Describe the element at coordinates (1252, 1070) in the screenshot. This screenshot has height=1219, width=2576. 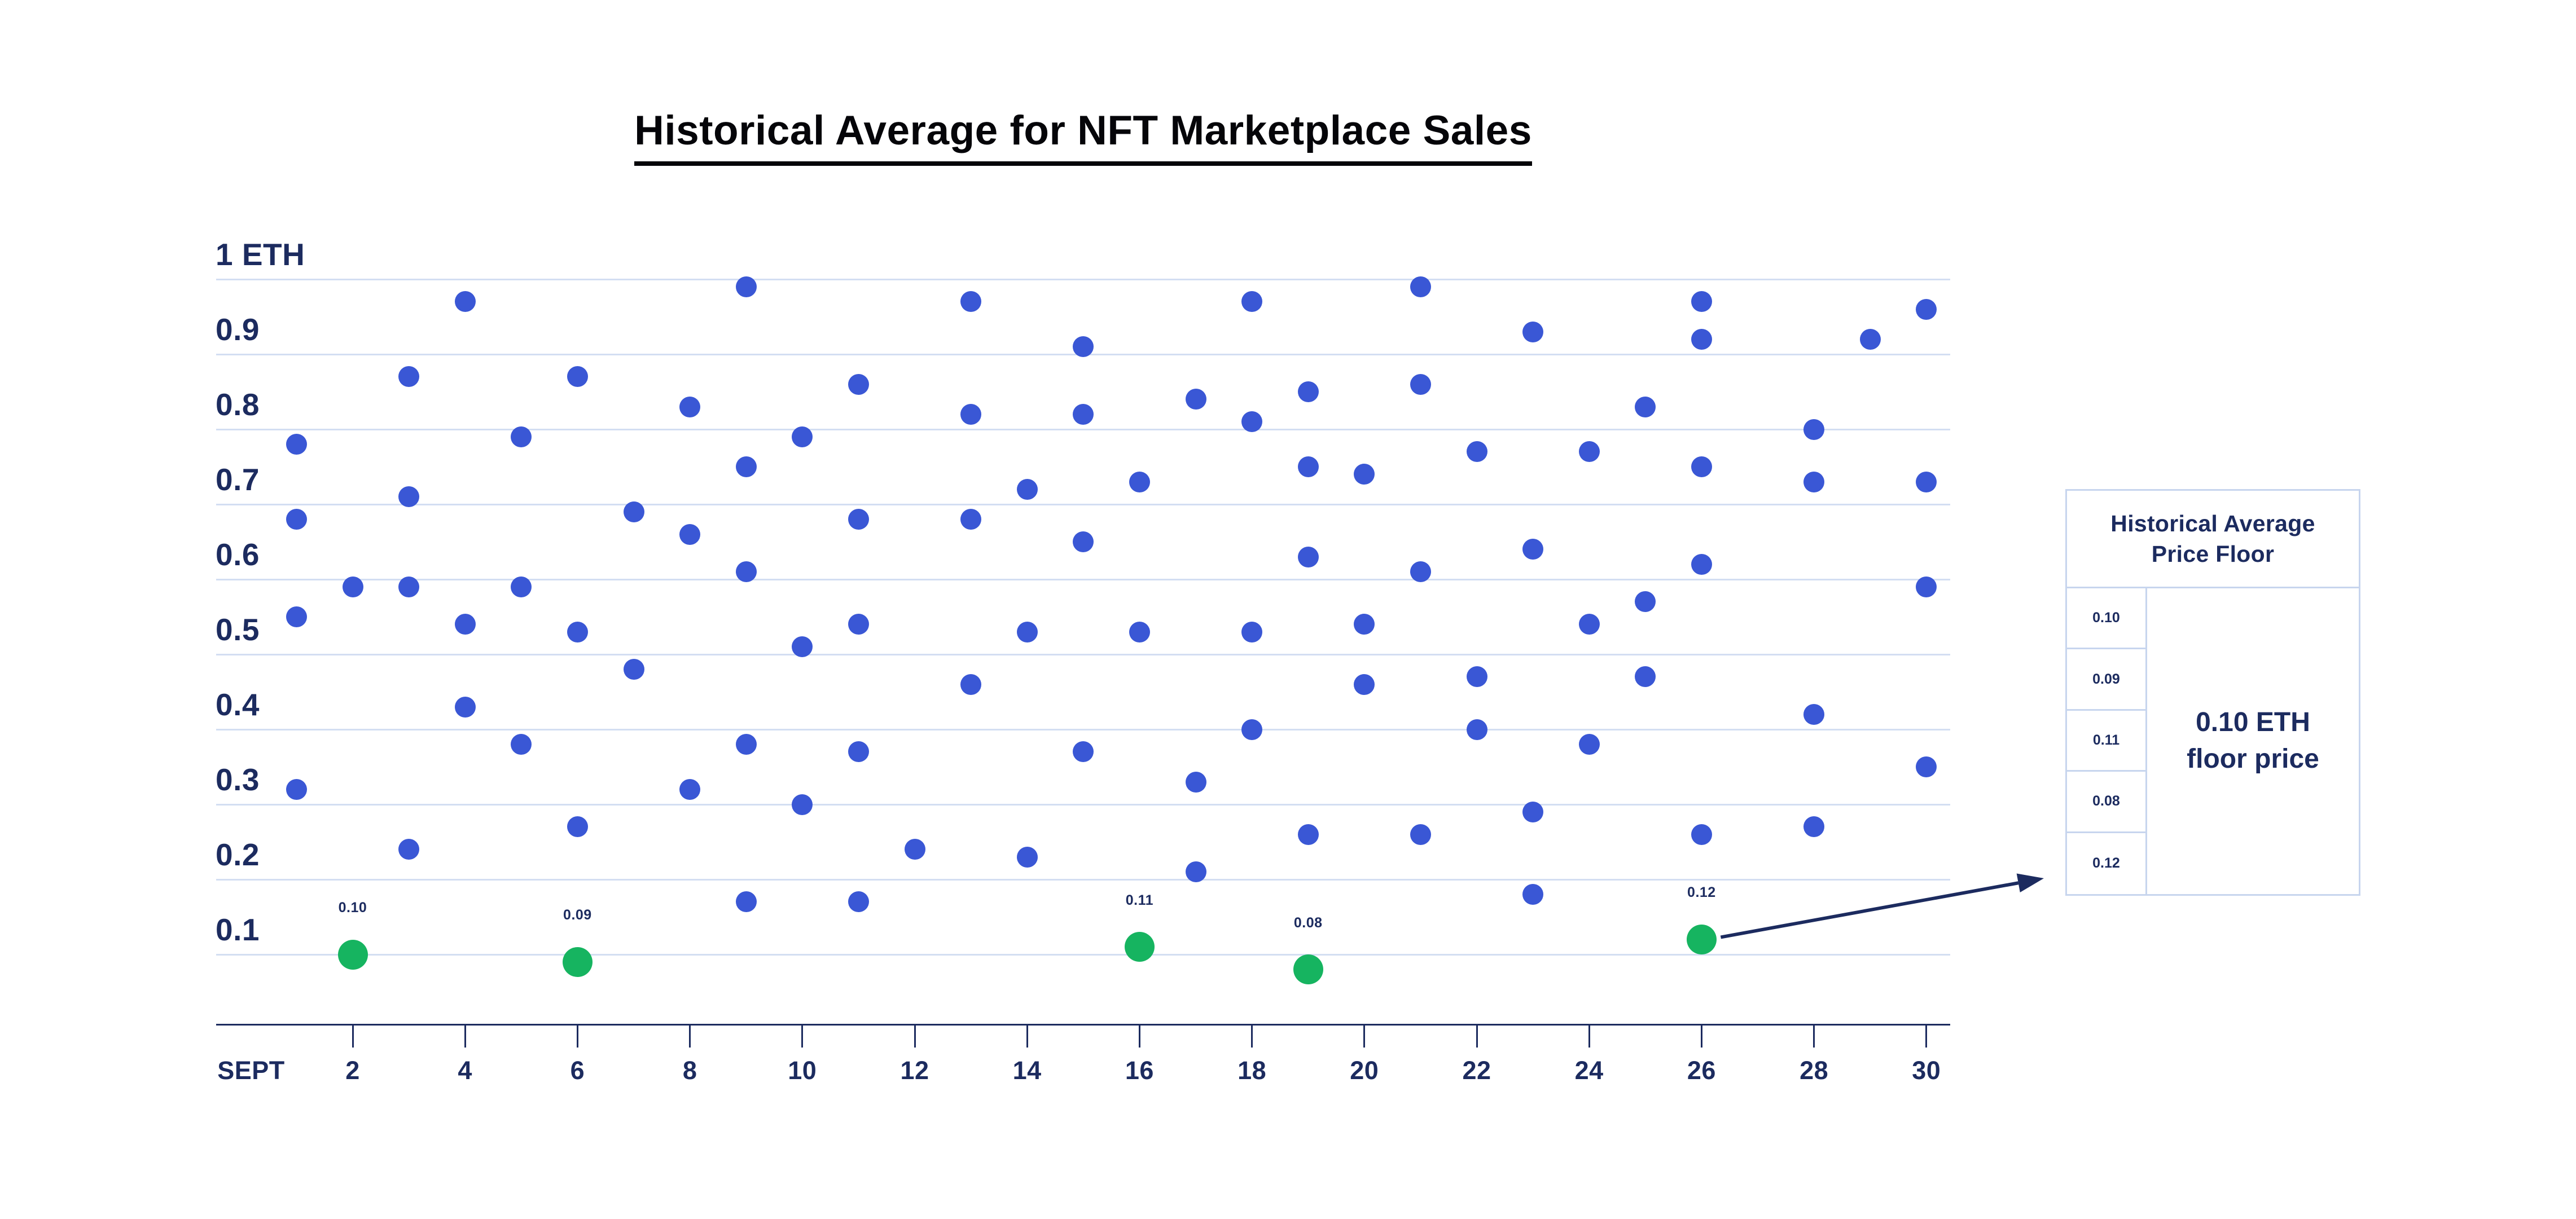
I see `x-axis-label: 18` at that location.